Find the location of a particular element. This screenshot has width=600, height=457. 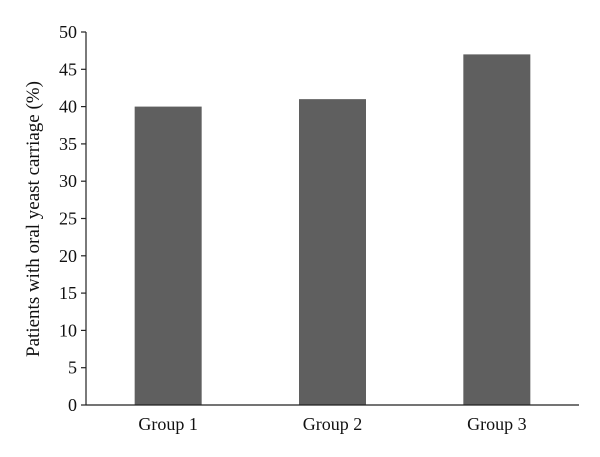

y-tick-label: 40 is located at coordinates (68, 107).